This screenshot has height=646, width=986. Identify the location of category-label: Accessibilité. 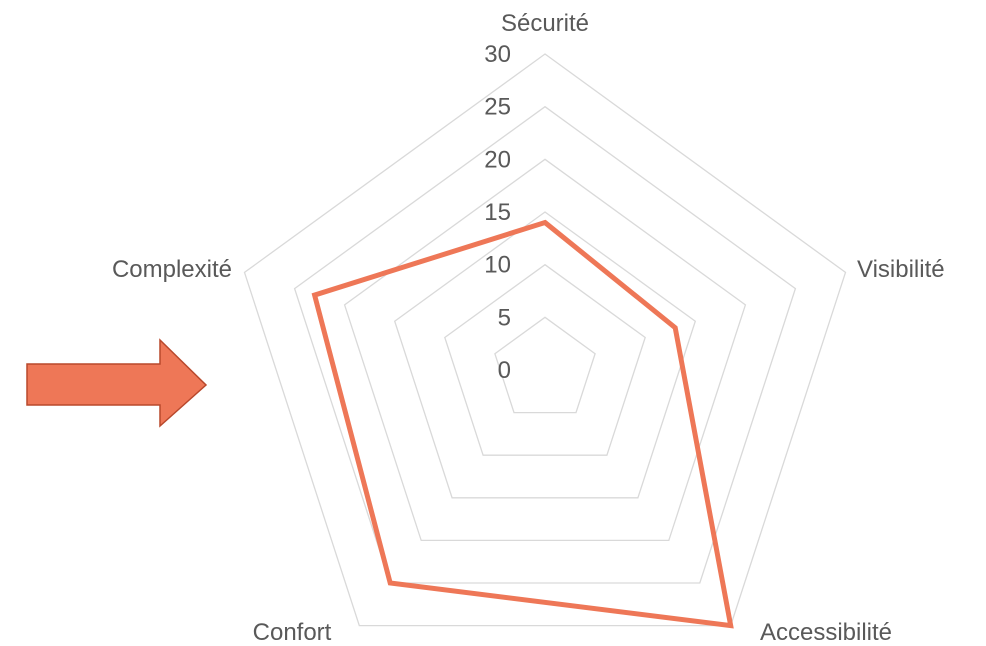
(826, 632).